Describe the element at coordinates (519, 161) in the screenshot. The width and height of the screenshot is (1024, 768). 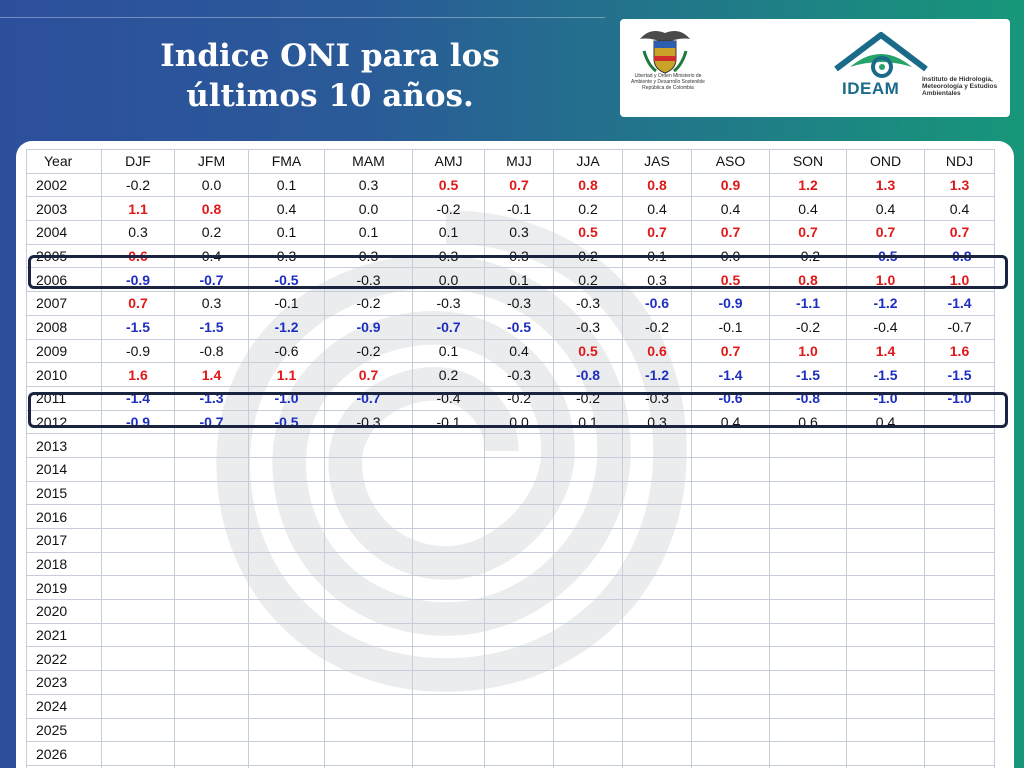
I see `header-mjj: MJJ` at that location.